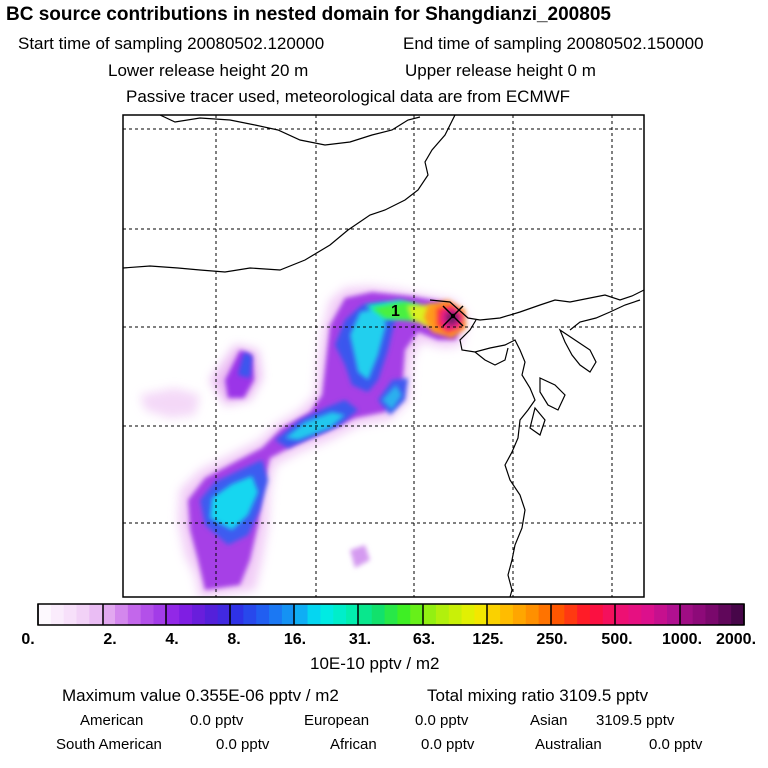 The image size is (768, 768). What do you see at coordinates (109, 744) in the screenshot?
I see `south-american-label: South American` at bounding box center [109, 744].